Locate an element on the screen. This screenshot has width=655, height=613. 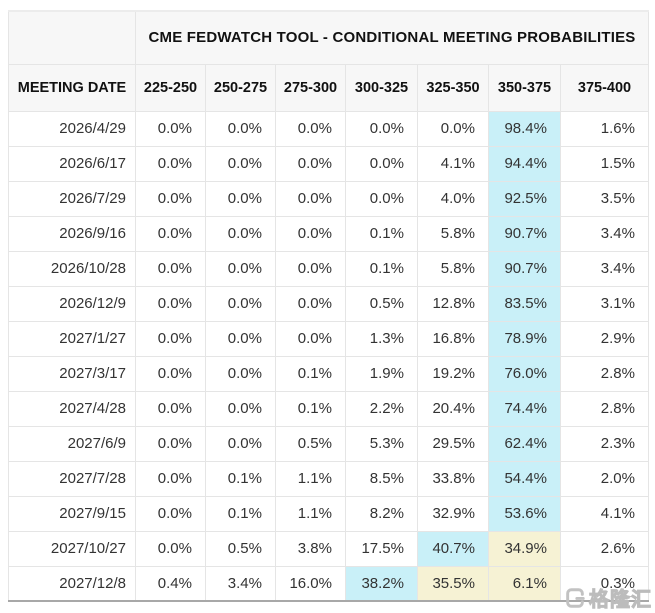
column-header-225-250: 225-250 is located at coordinates (170, 87).